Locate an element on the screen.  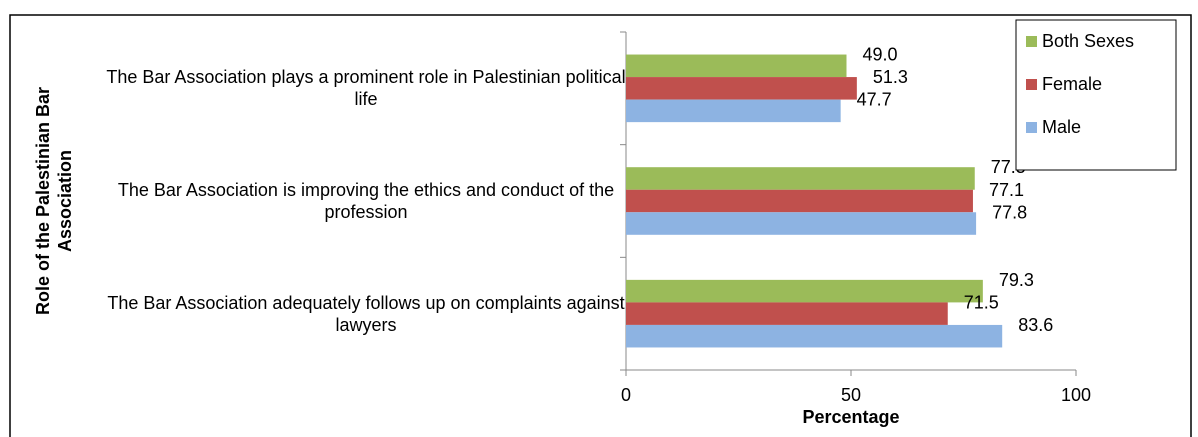
data-label: 79.3 is located at coordinates (1016, 280).